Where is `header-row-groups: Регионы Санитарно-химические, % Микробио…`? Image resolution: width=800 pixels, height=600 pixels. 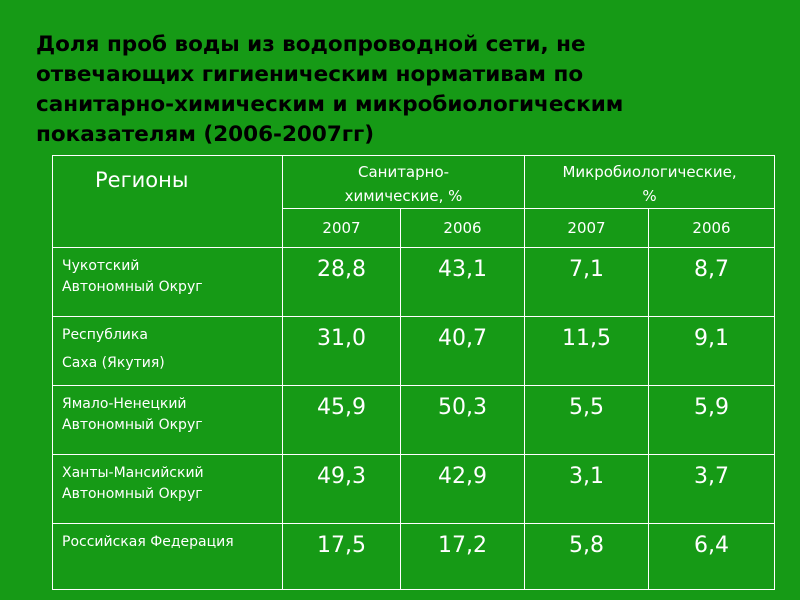 header-row-groups: Регионы Санитарно-химические, % Микробио… is located at coordinates (414, 201).